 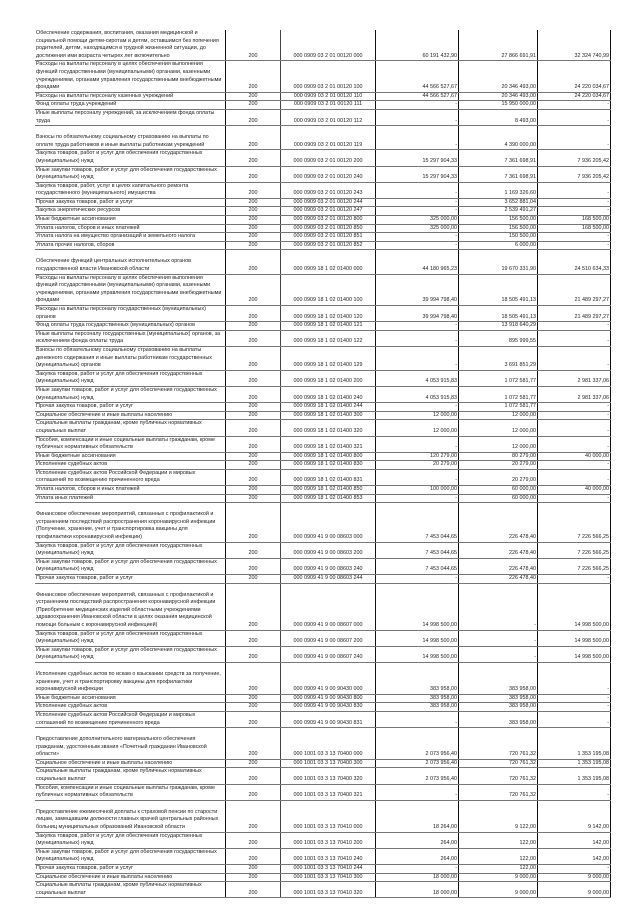 I want to click on budget-classification-code: 000 0909 41 9 00 08603 000, so click(x=328, y=522).